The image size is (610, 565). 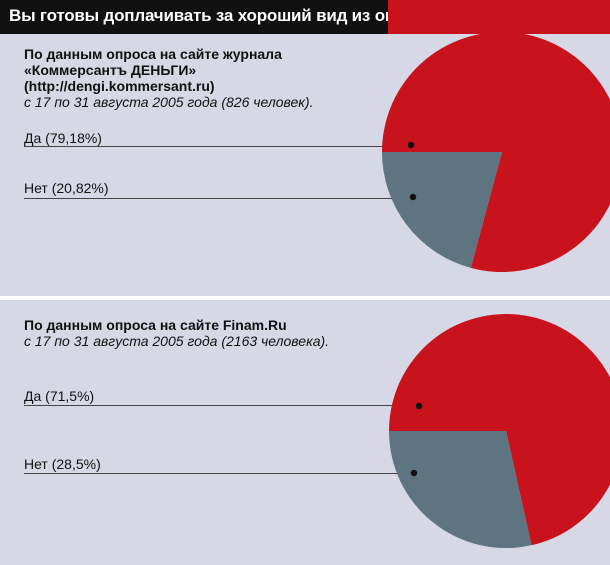 What do you see at coordinates (414, 473) in the screenshot?
I see `pie2-marker-no` at bounding box center [414, 473].